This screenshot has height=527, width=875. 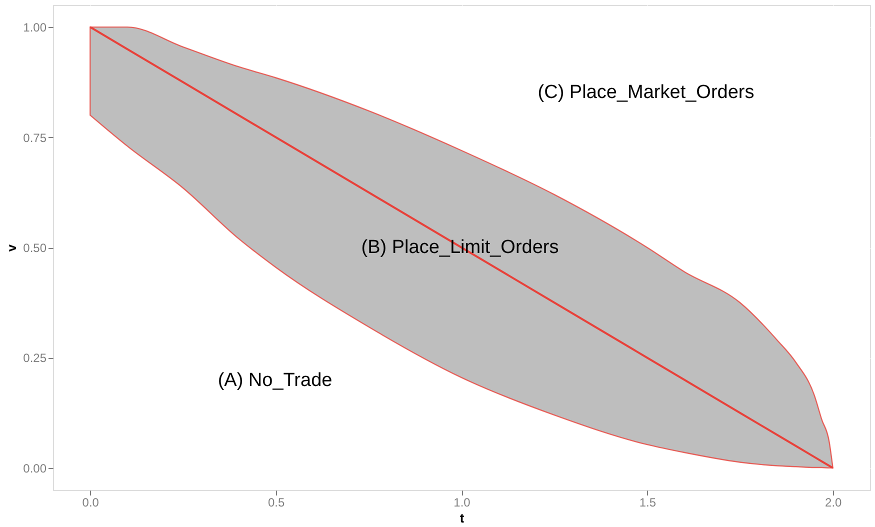 What do you see at coordinates (35, 27) in the screenshot?
I see `y-tick-label: 1.00` at bounding box center [35, 27].